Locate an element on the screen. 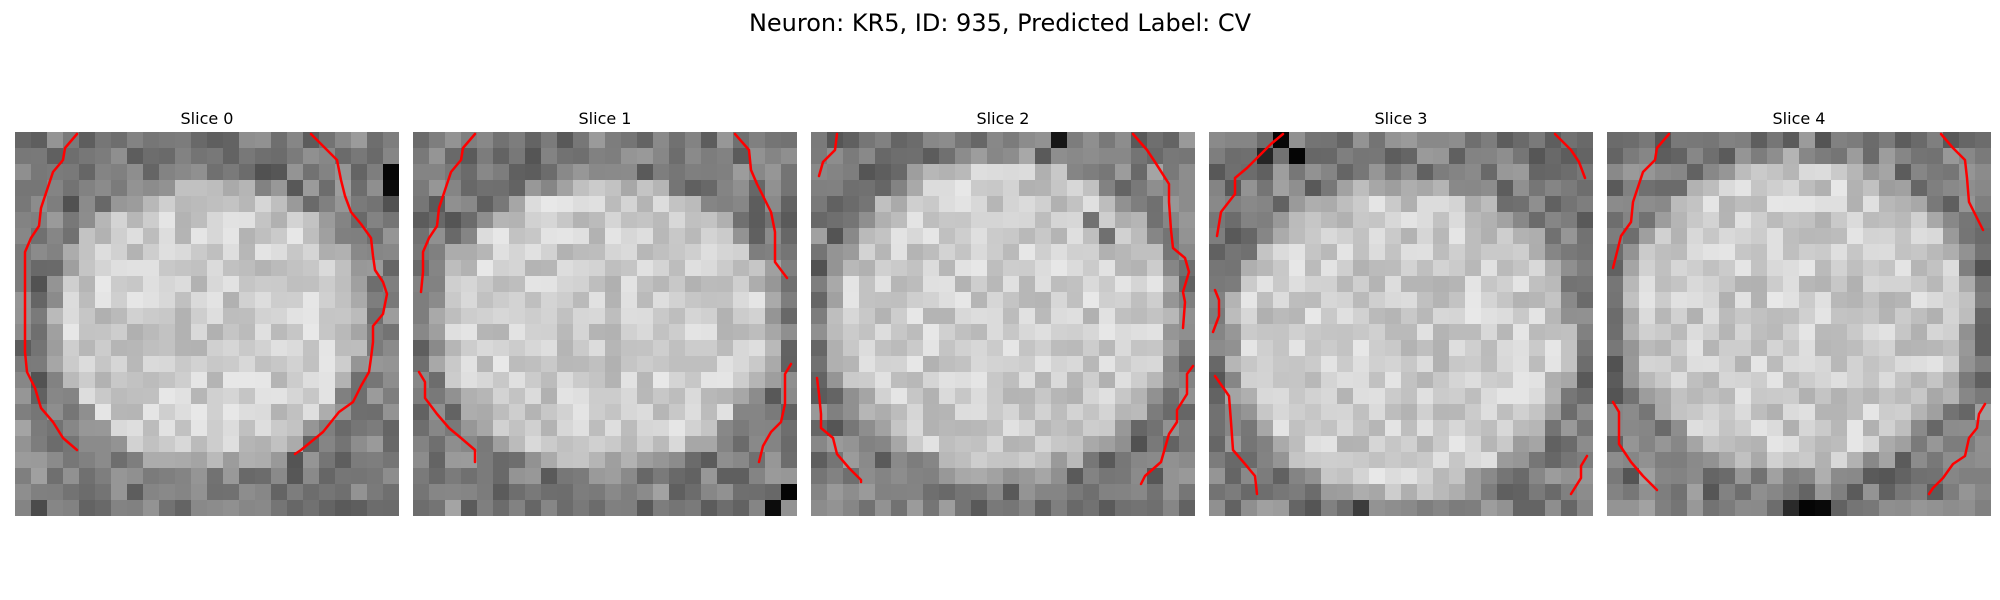 The image size is (2000, 600). slice-panel-4: Slice 4 is located at coordinates (1799, 312).